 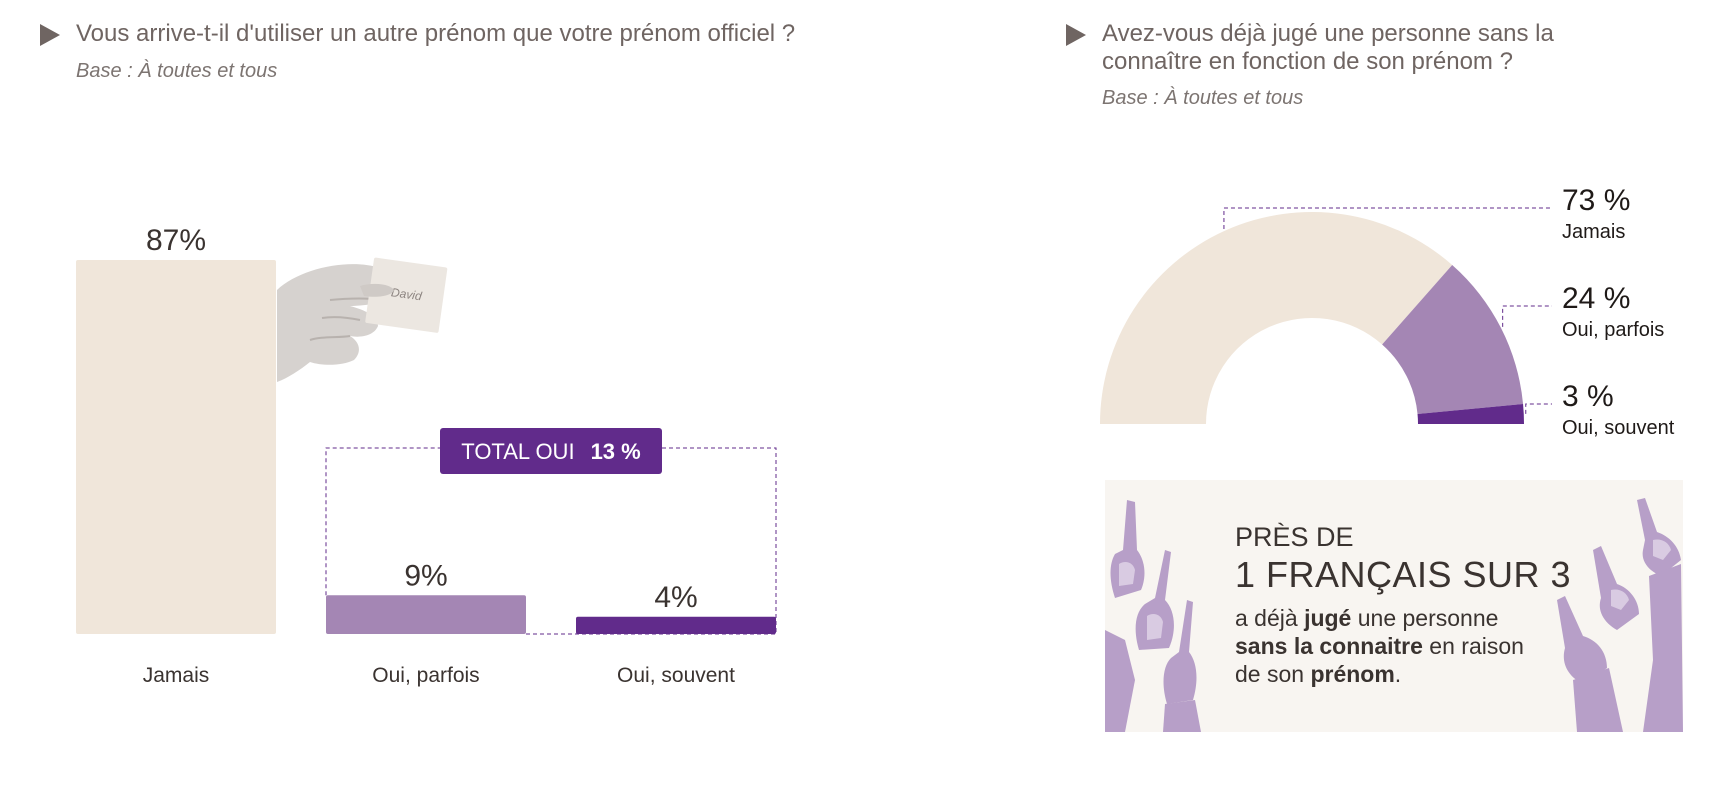 What do you see at coordinates (1596, 298) in the screenshot?
I see `donut-value-label-oui-parfois: 24 %` at bounding box center [1596, 298].